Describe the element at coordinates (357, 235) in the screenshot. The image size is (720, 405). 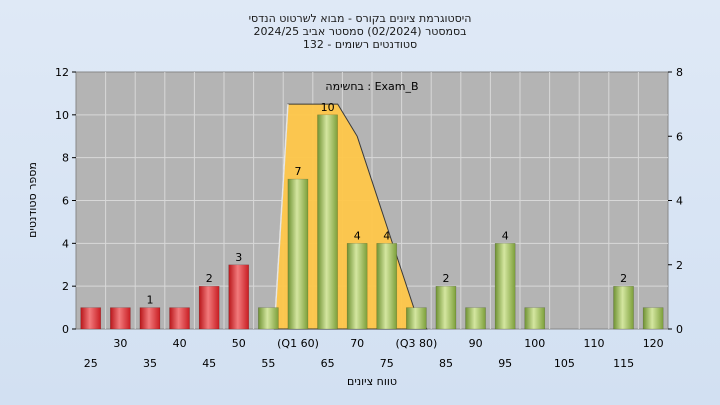
I see `data-label-9: 4` at that location.